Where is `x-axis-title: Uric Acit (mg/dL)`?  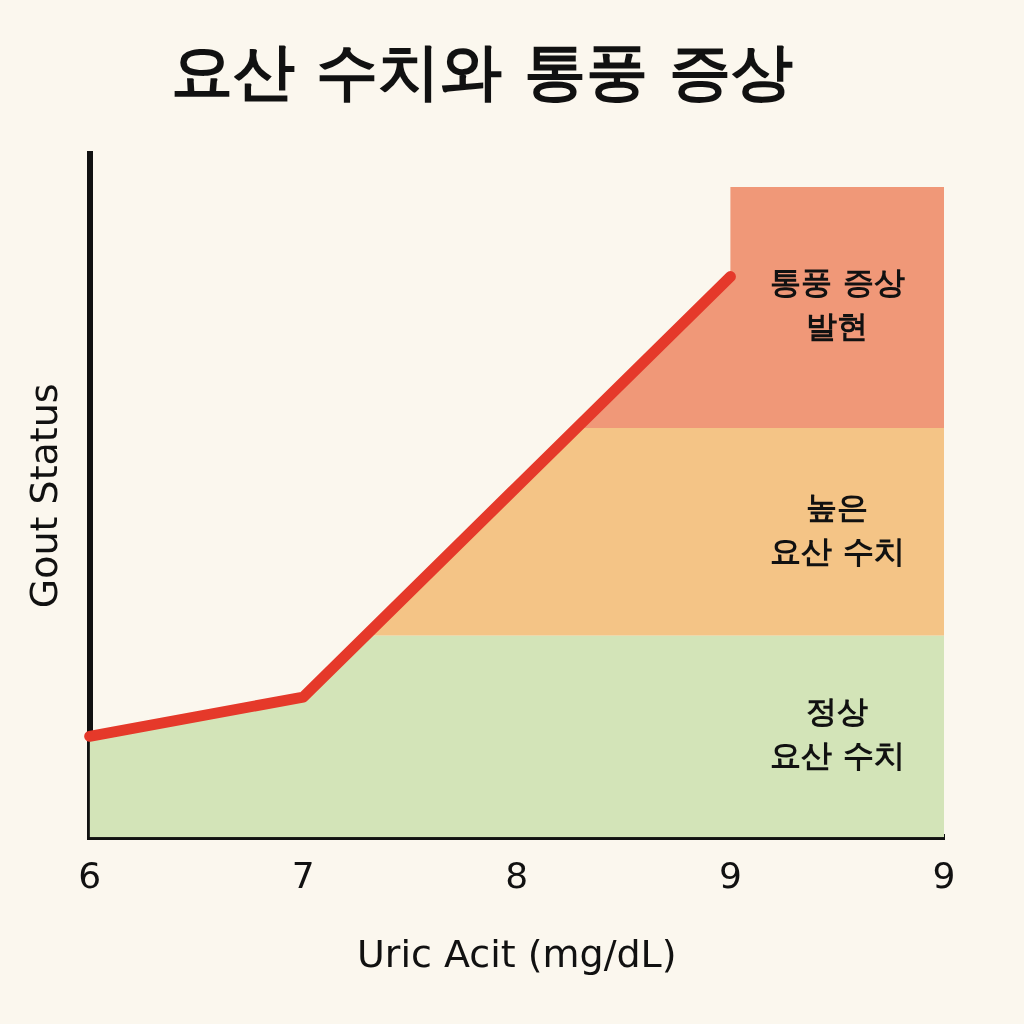
x-axis-title: Uric Acit (mg/dL) is located at coordinates (517, 954).